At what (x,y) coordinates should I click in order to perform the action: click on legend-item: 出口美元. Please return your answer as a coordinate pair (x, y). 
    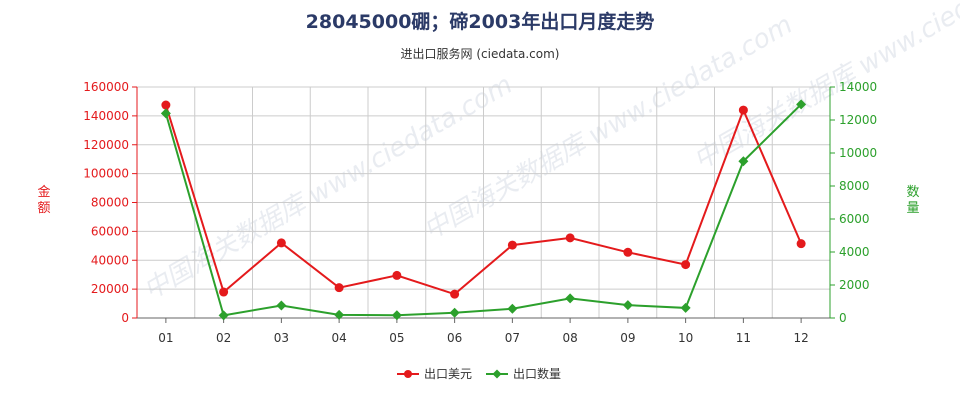
    Looking at the image, I should click on (434, 374).